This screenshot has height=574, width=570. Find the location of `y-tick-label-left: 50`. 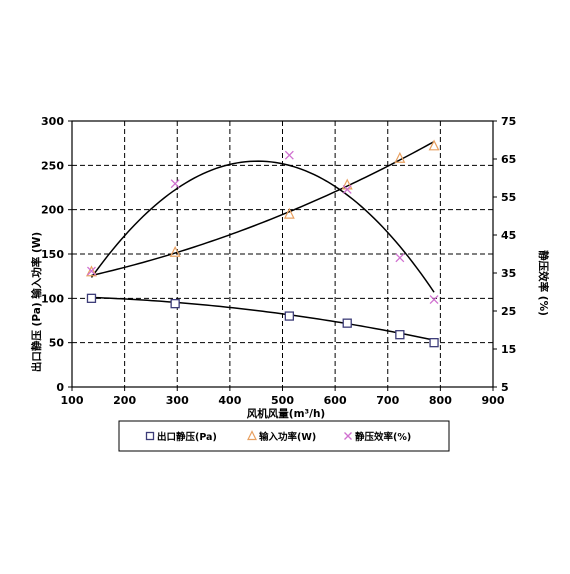

y-tick-label-left: 50 is located at coordinates (57, 343).